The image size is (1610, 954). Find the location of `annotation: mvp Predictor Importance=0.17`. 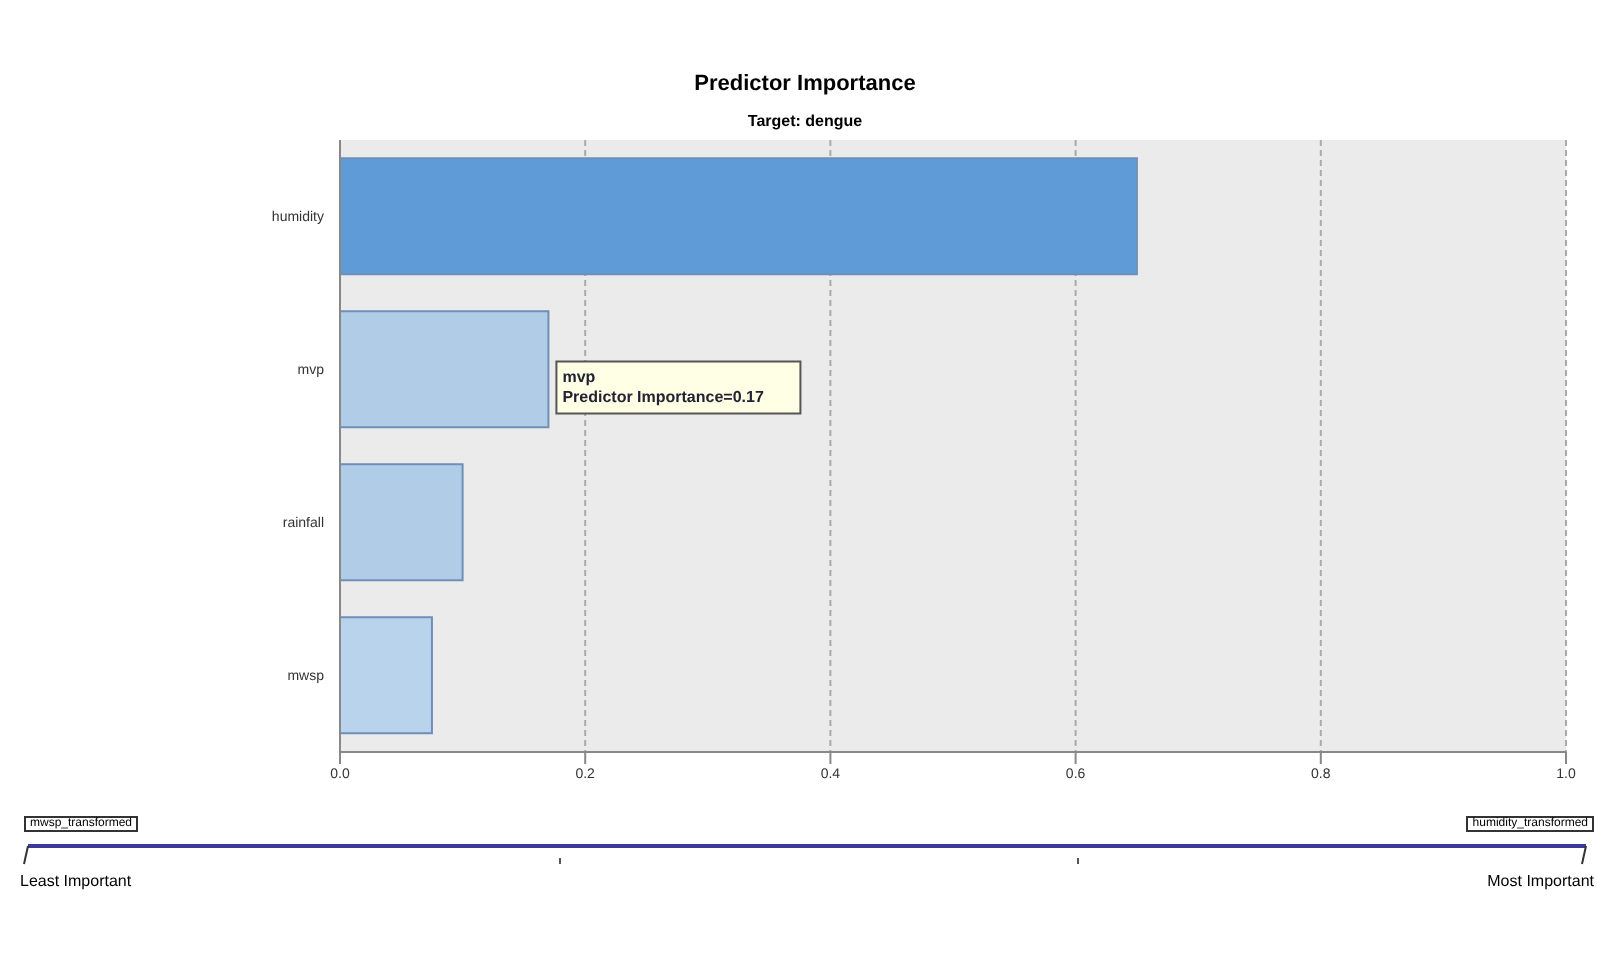

annotation: mvp Predictor Importance=0.17 is located at coordinates (663, 386).